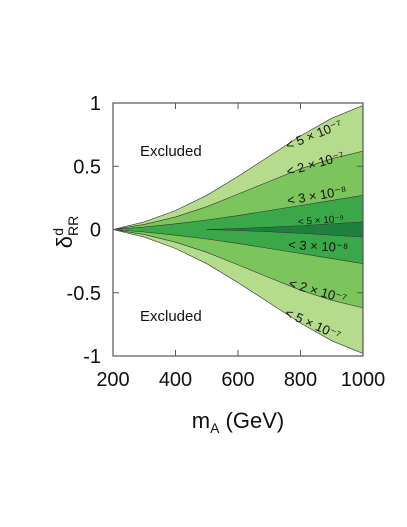  Describe the element at coordinates (175, 380) in the screenshot. I see `x-tick-label: 400` at that location.